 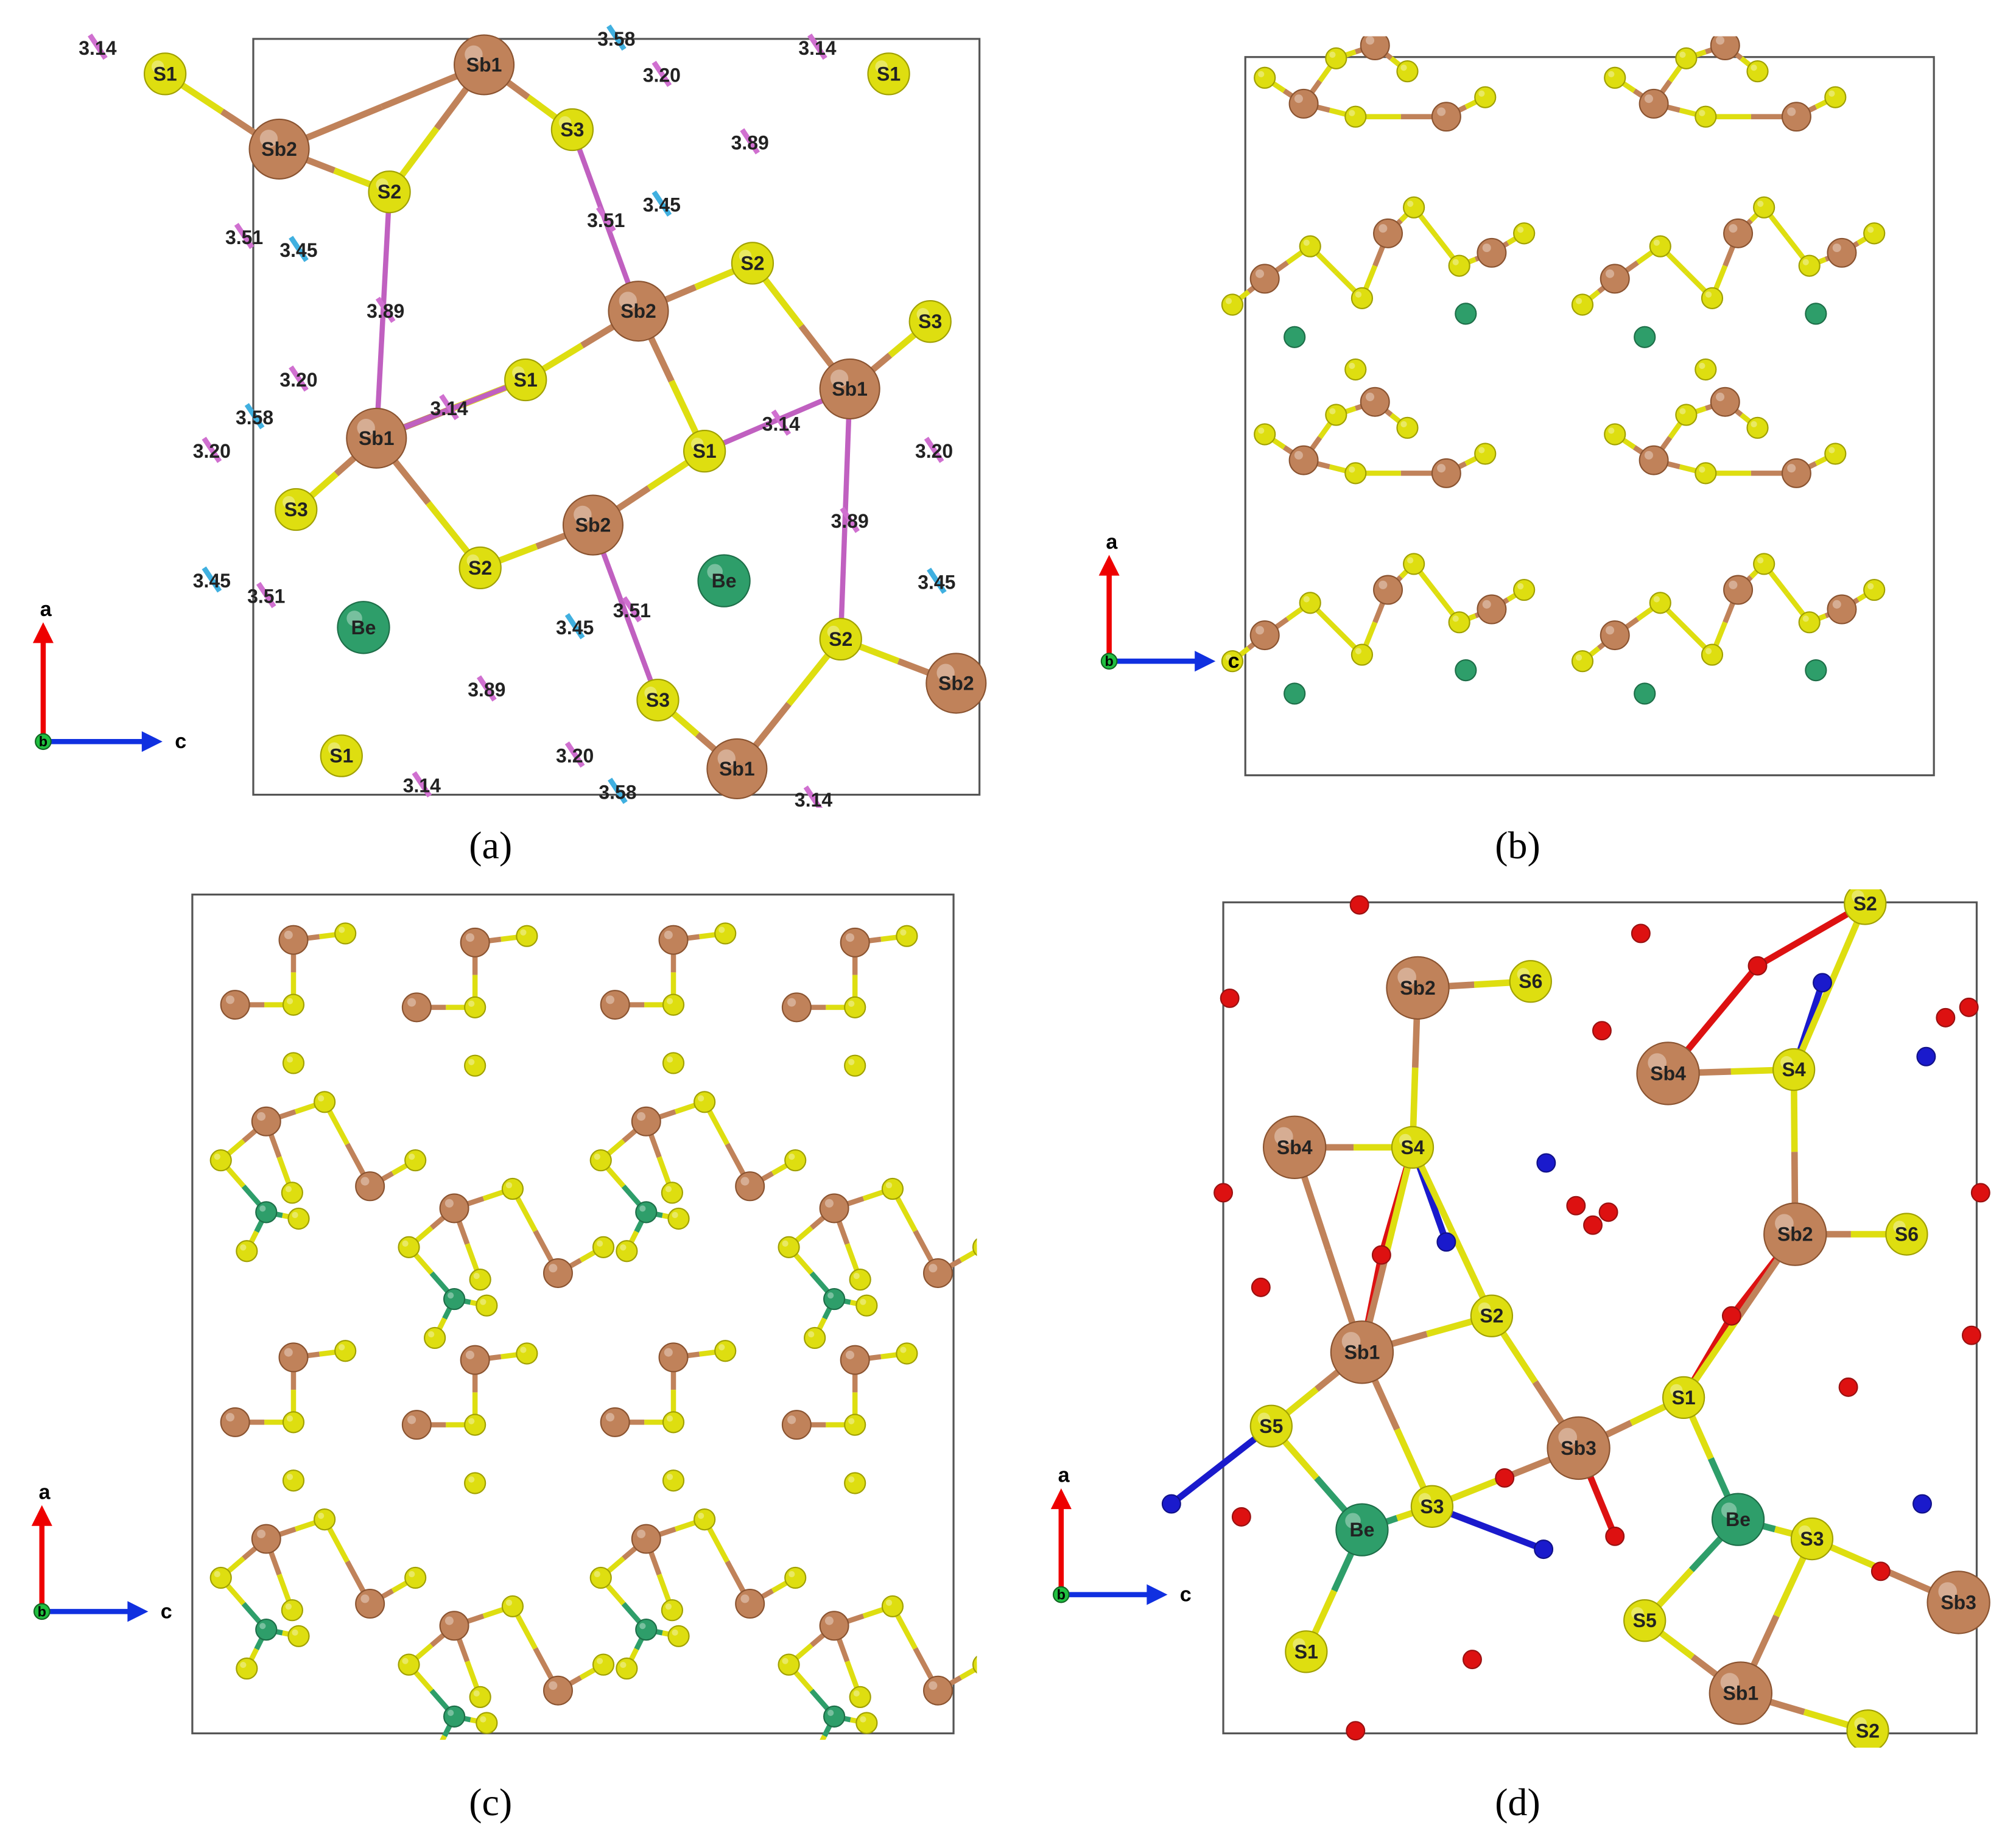 What do you see at coordinates (1109, 661) in the screenshot?
I see `axis-label-b: b` at bounding box center [1109, 661].